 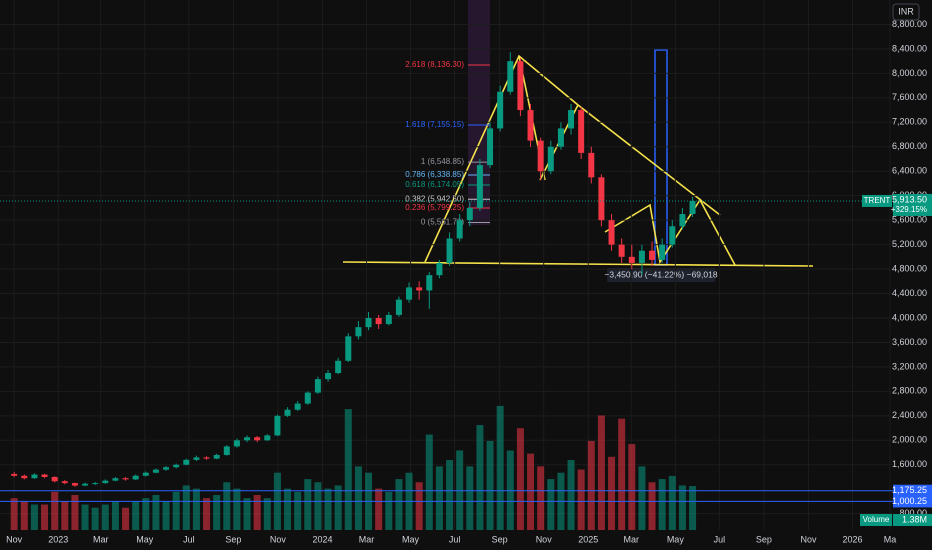 I want to click on fib-label: 1 (6,548.85), so click(x=442, y=161).